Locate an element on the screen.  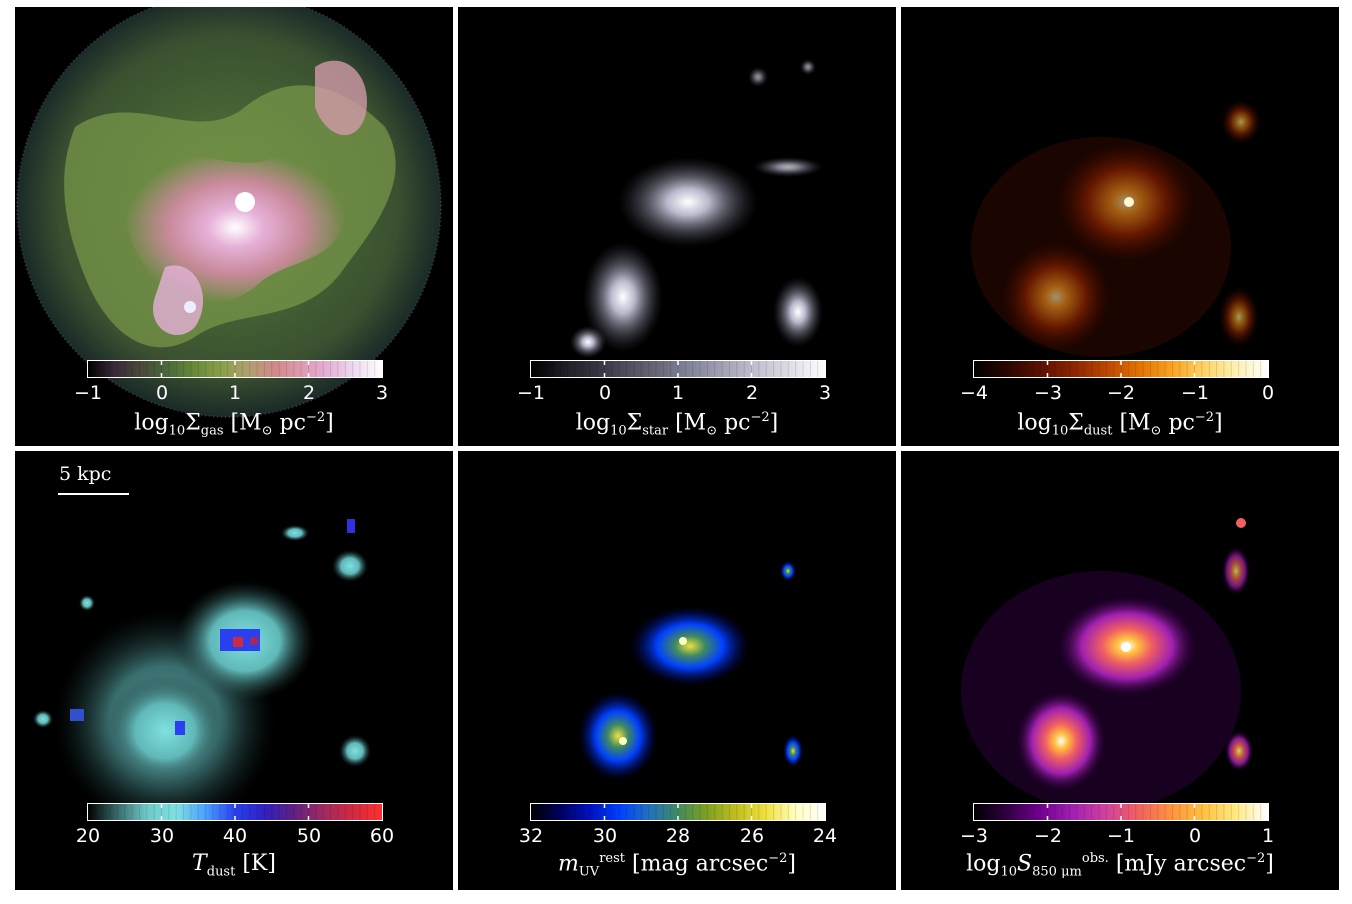
cbar-tdust-tick-0: 20 is located at coordinates (88, 836).